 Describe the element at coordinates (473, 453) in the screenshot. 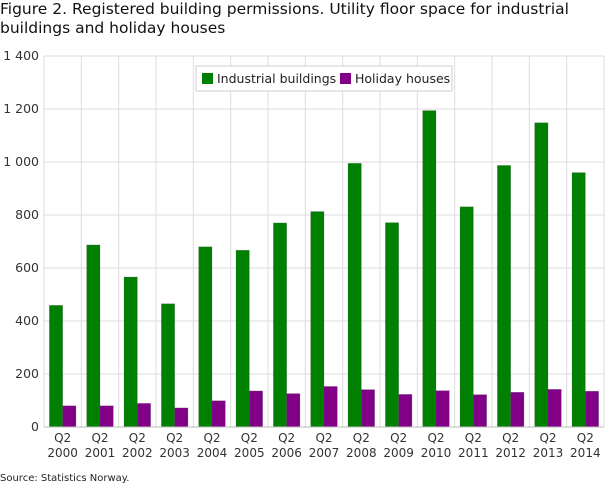

I see `x-tick-label: 2011` at that location.